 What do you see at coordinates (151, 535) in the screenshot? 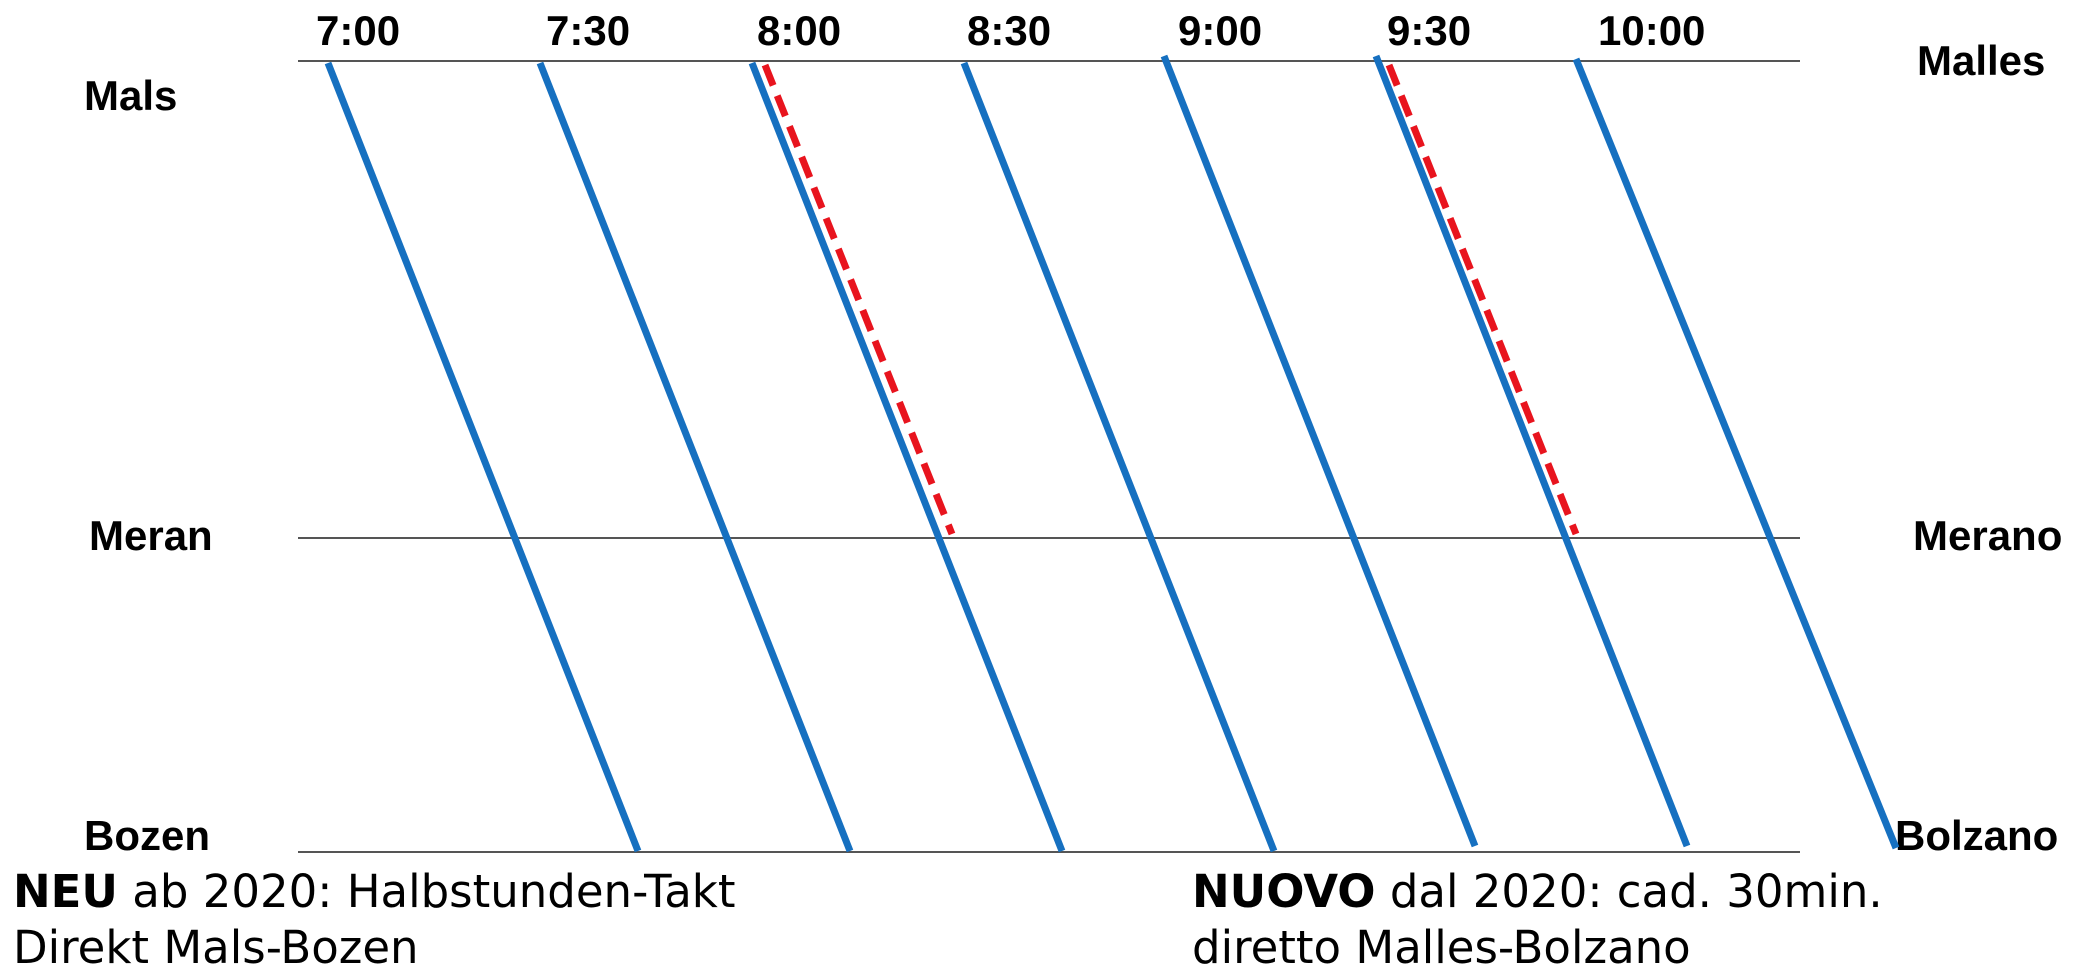
I see `station-label-de: Meran` at bounding box center [151, 535].